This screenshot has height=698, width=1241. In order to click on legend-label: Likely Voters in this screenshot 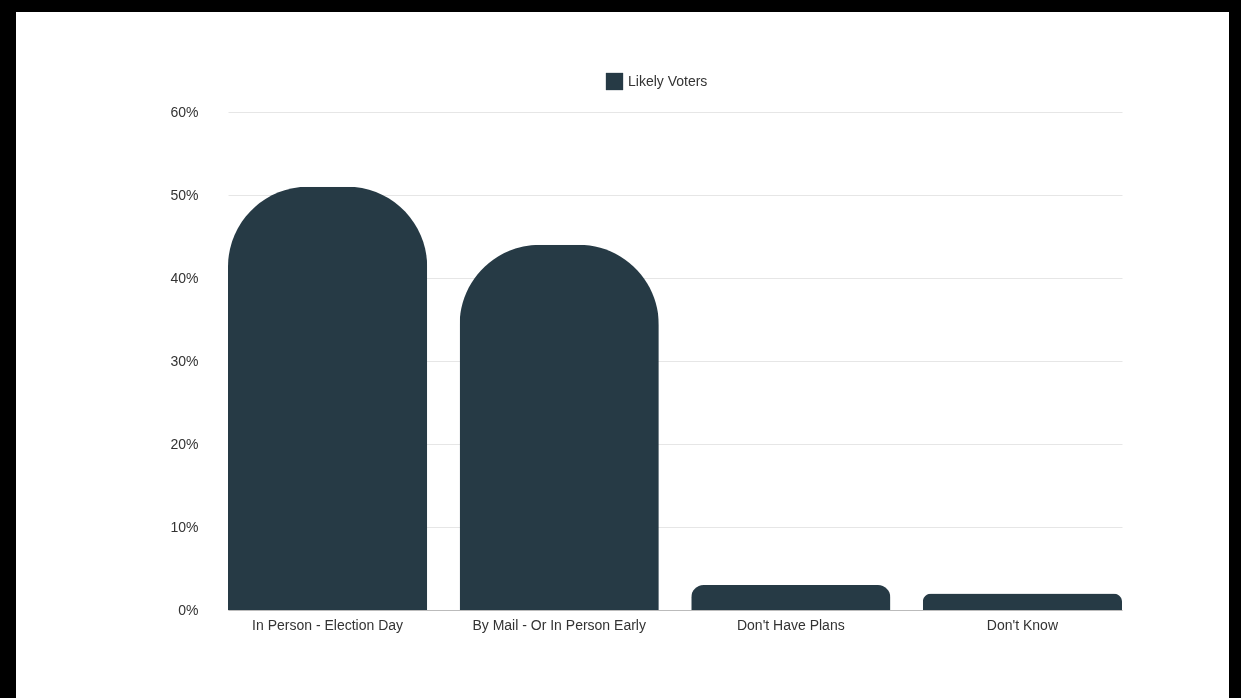, I will do `click(668, 80)`.